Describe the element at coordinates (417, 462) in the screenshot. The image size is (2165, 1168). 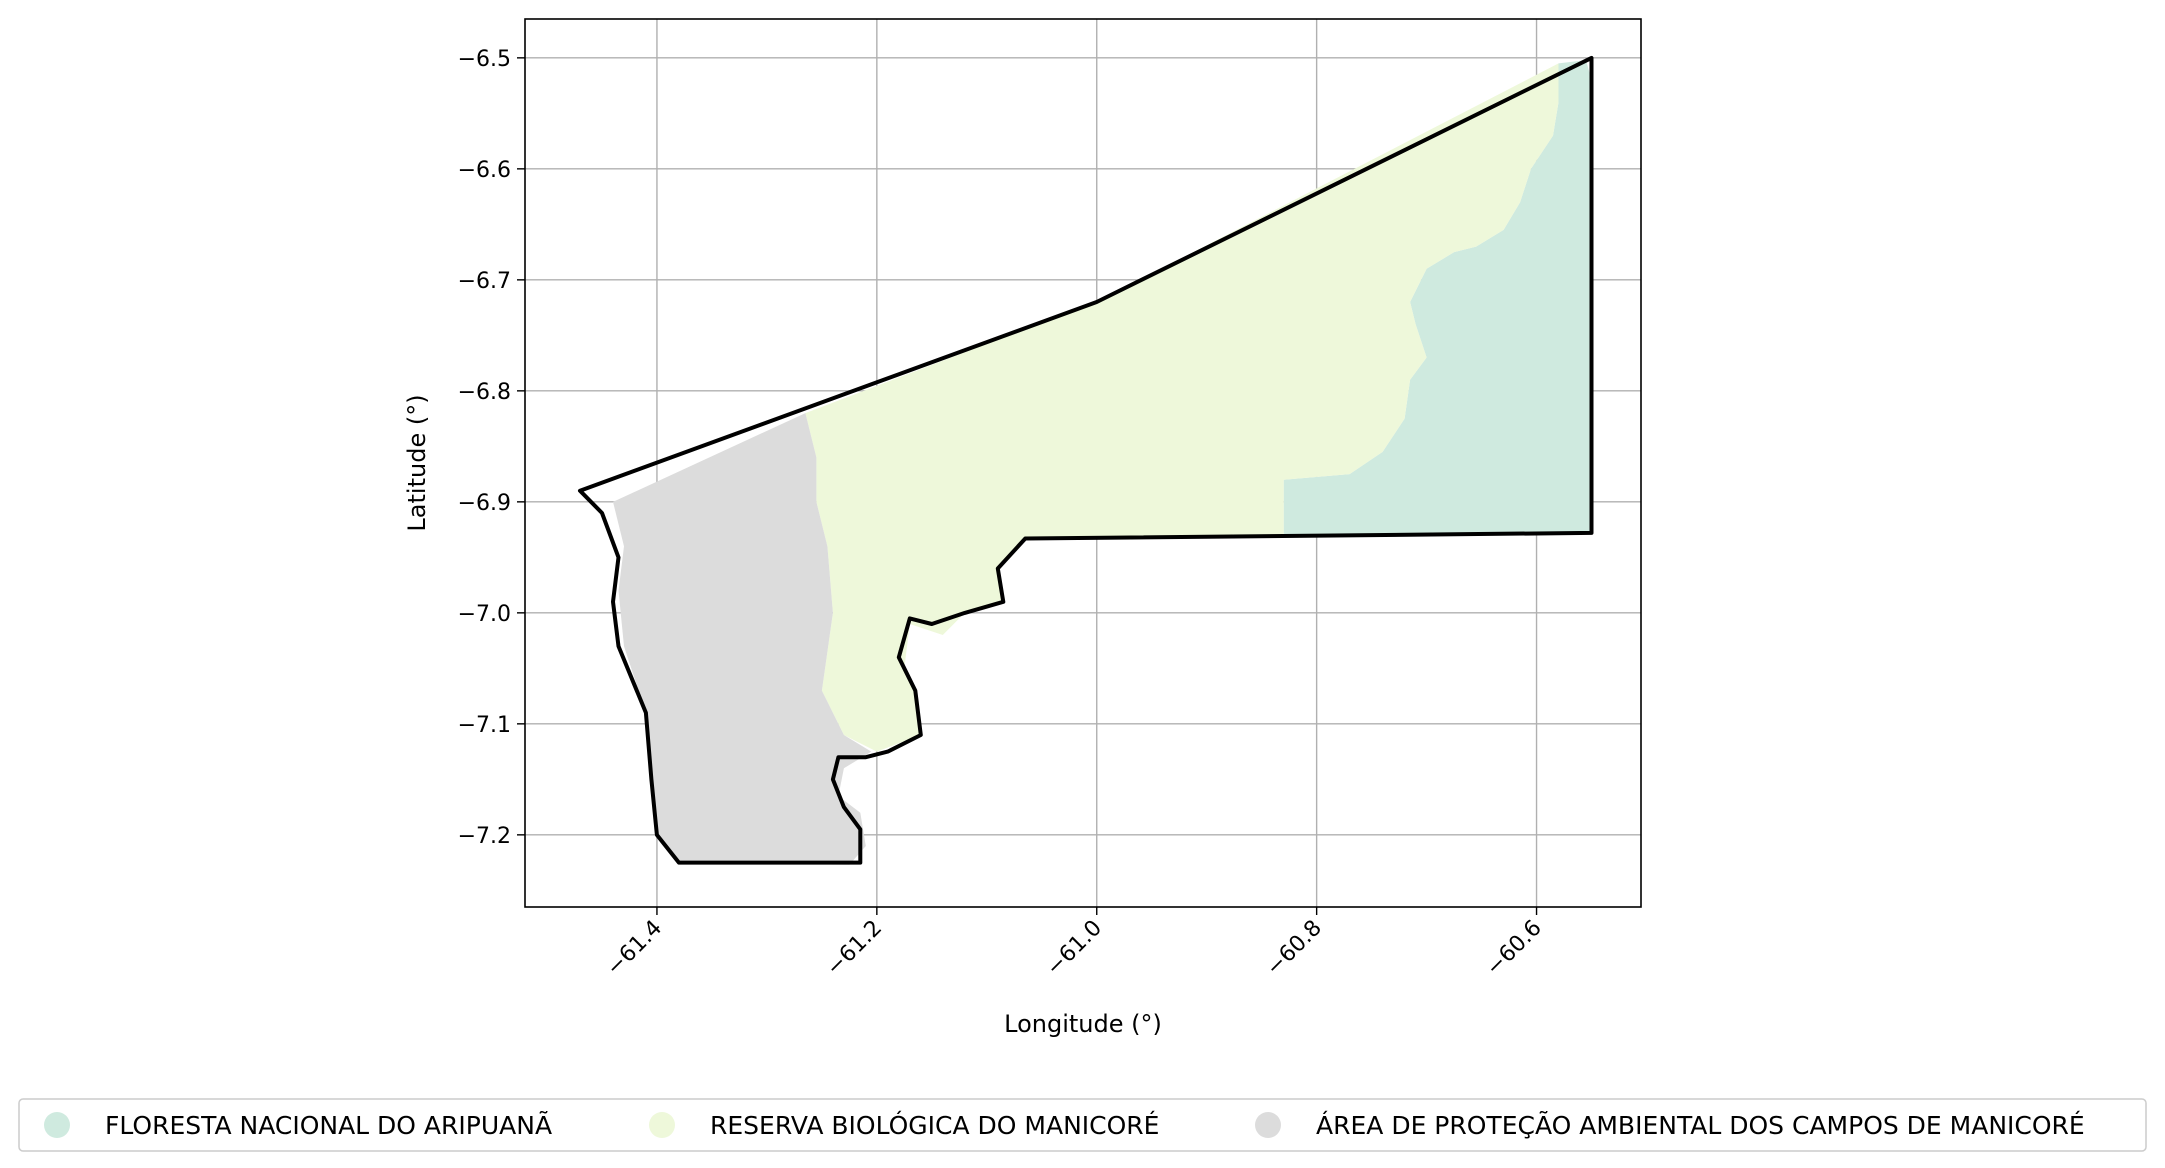
I see `y-axis-label: Latitude (°)` at that location.